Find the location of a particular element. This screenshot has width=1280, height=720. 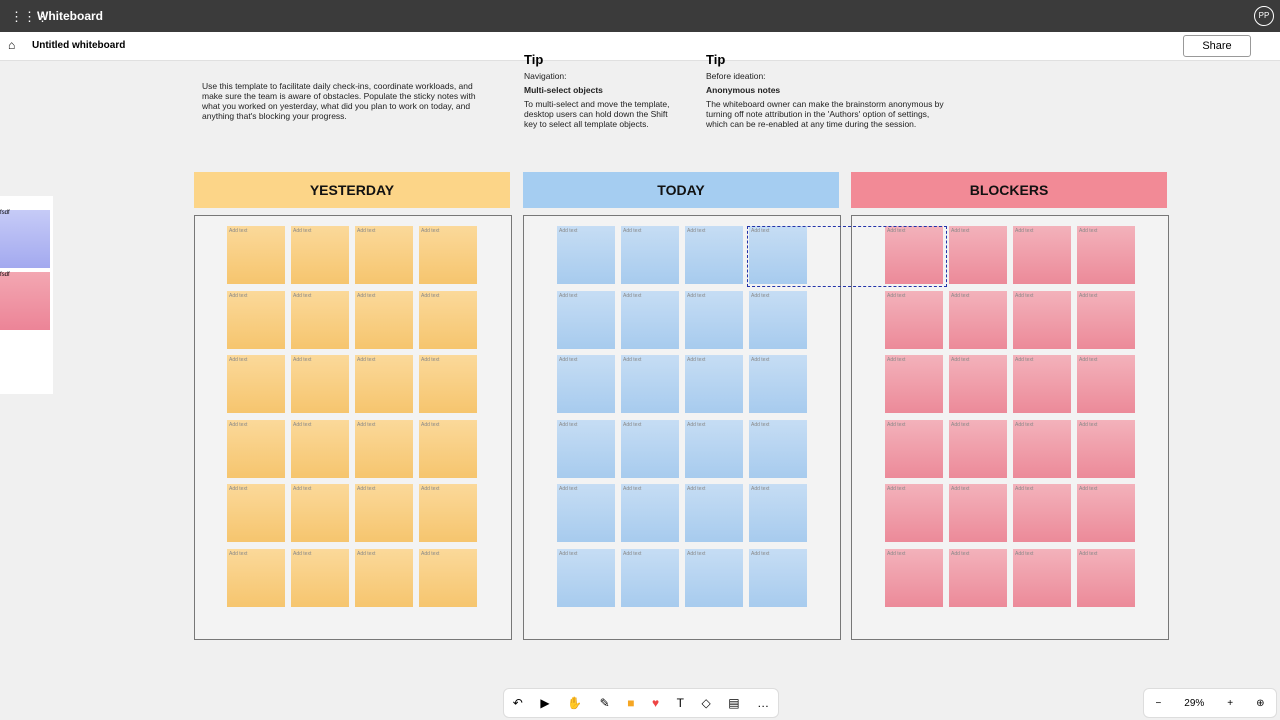

share-button: Share is located at coordinates (1217, 46).